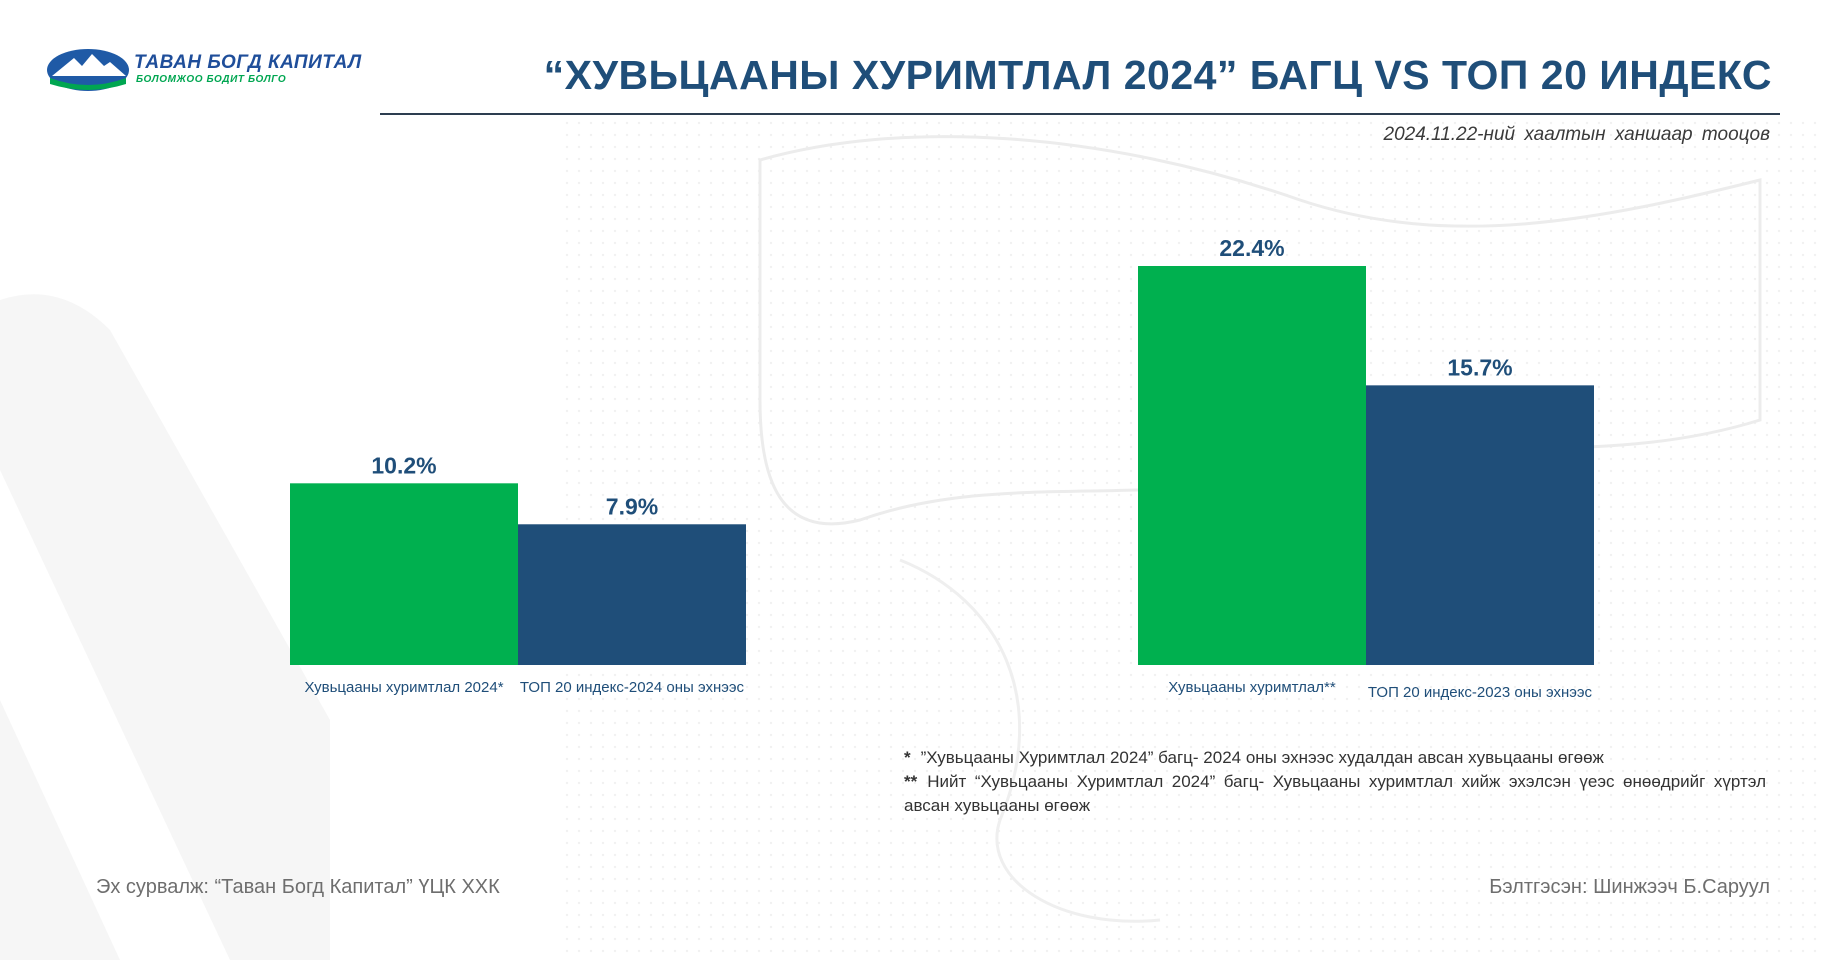  Describe the element at coordinates (1479, 367) in the screenshot. I see `data-label-2-2: 15.7%` at that location.